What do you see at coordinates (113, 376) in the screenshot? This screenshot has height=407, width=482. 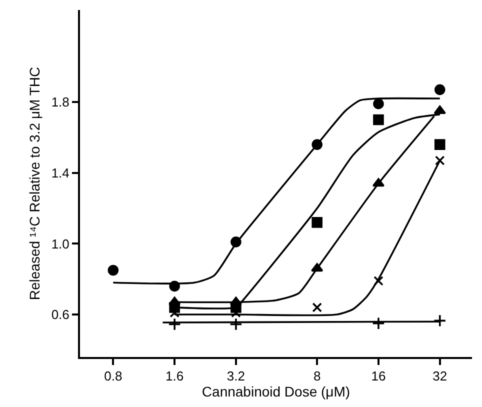 I see `x-tick-label: 0.8` at bounding box center [113, 376].